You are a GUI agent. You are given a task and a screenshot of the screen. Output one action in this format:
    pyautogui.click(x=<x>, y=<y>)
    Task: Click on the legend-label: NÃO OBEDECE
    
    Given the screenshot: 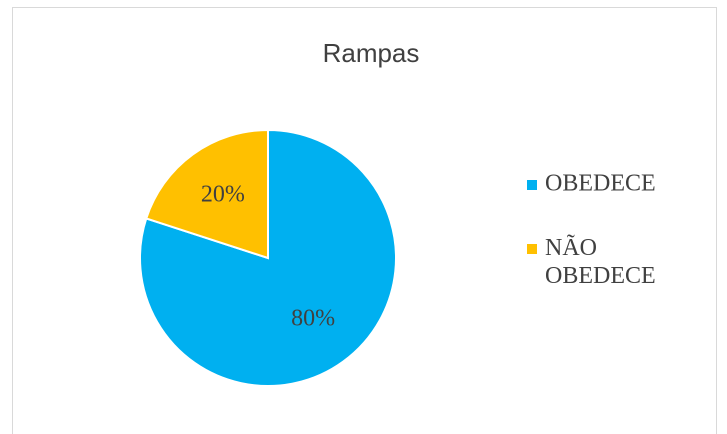 What is the action you would take?
    pyautogui.click(x=600, y=262)
    